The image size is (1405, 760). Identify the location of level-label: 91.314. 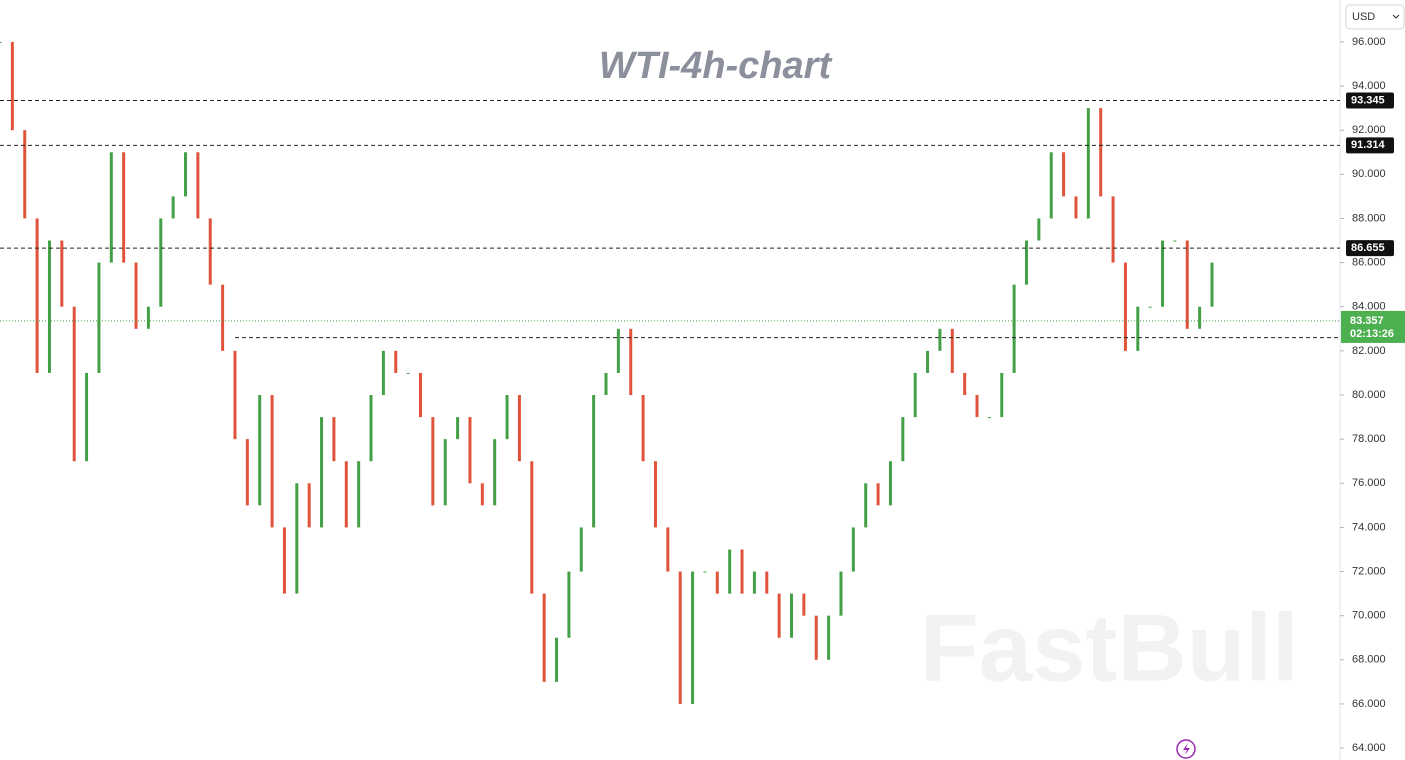
(1368, 145).